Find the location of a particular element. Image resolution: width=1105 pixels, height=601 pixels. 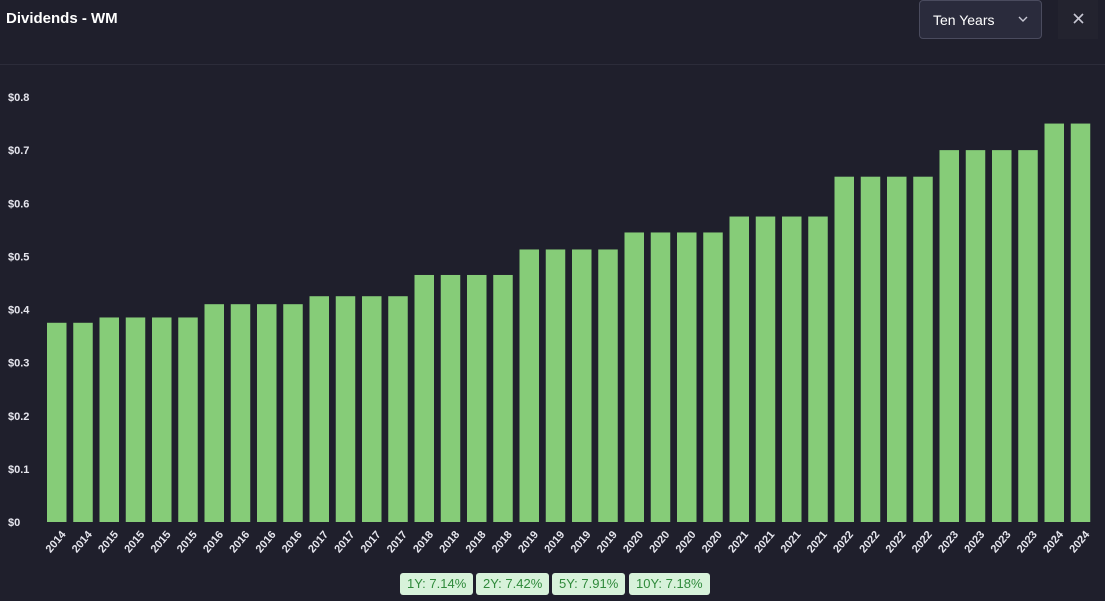

x-tick-label: 2024 is located at coordinates (1053, 541).